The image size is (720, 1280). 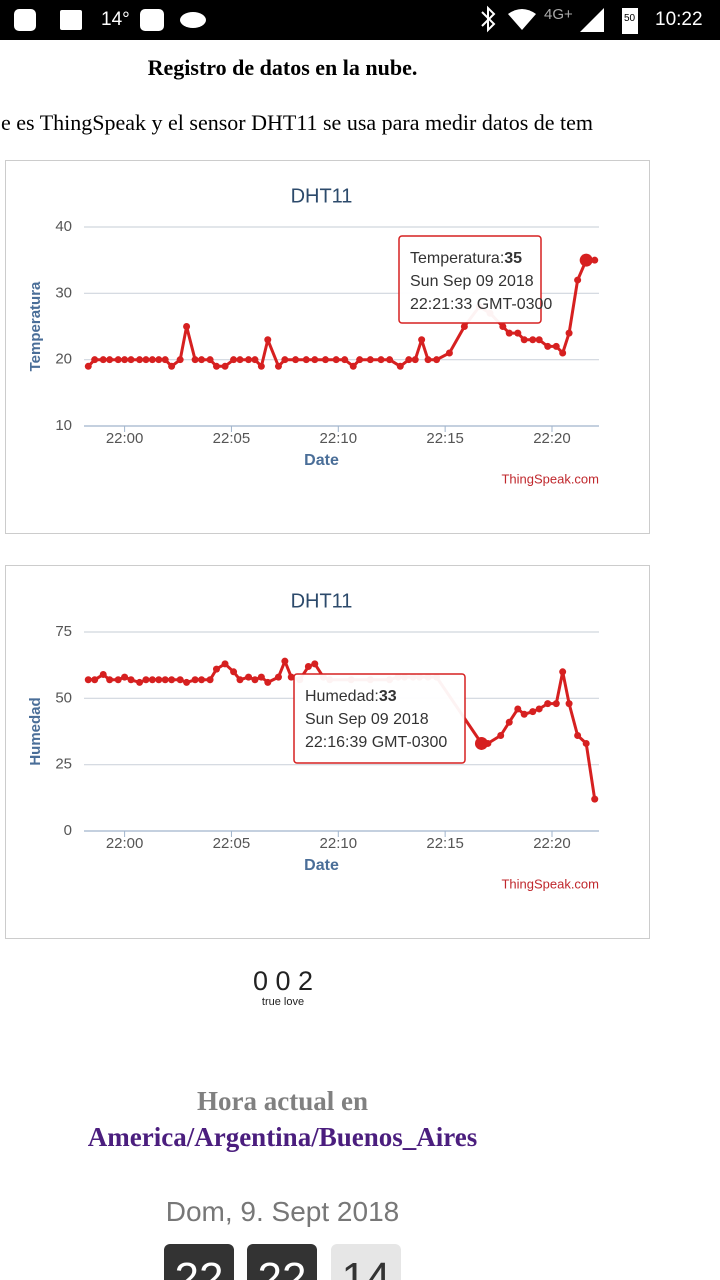 What do you see at coordinates (488, 19) in the screenshot?
I see `bluetooth-icon` at bounding box center [488, 19].